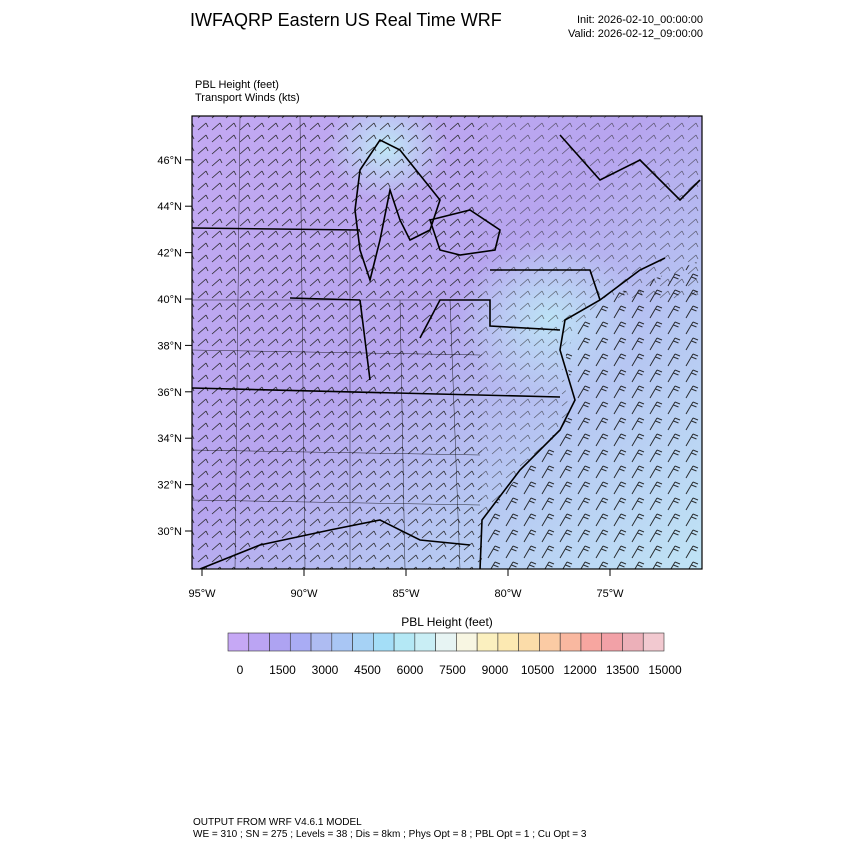 This screenshot has height=850, width=850. What do you see at coordinates (169, 161) in the screenshot?
I see `lat-label: 46°N` at bounding box center [169, 161].